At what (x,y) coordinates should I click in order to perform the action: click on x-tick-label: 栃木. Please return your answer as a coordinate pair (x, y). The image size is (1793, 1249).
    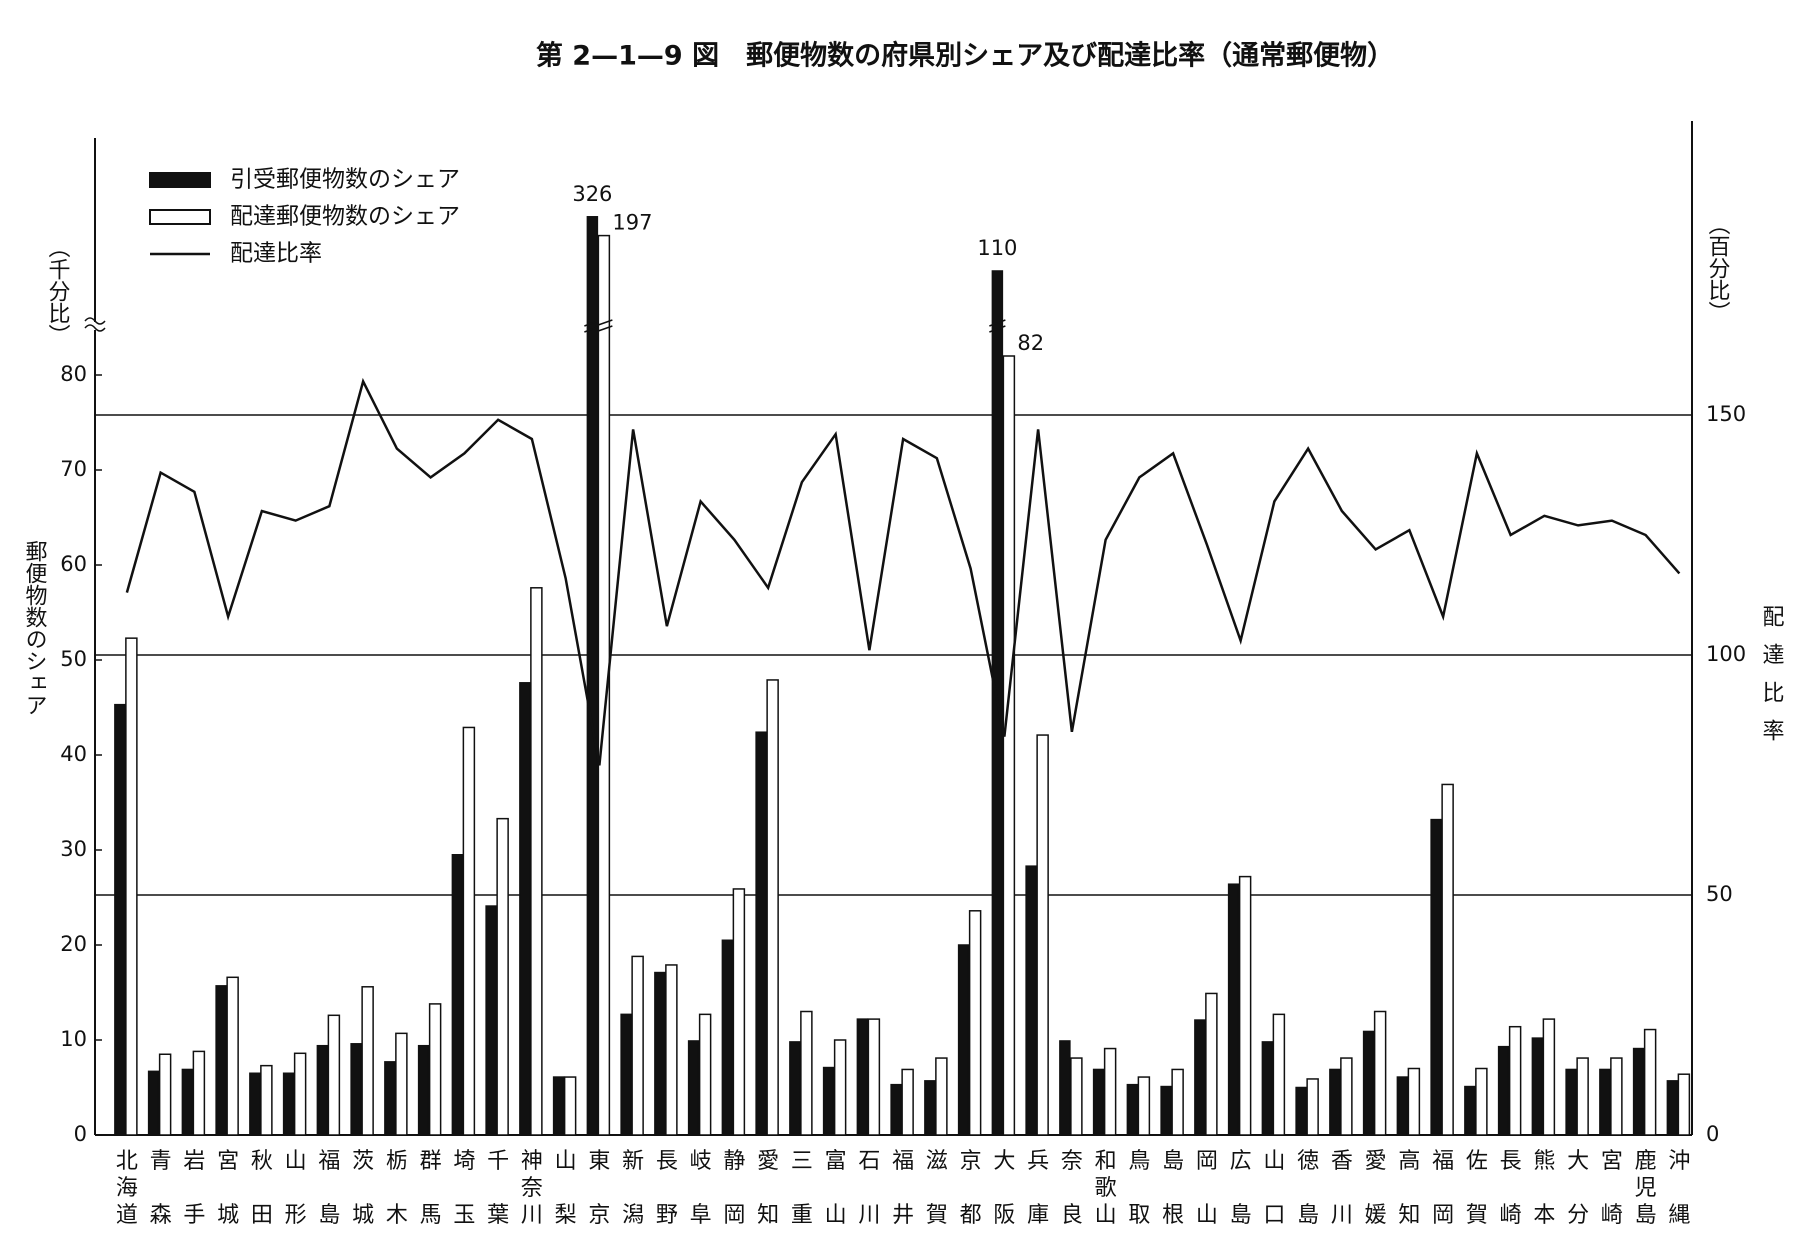
    Looking at the image, I should click on (397, 1188).